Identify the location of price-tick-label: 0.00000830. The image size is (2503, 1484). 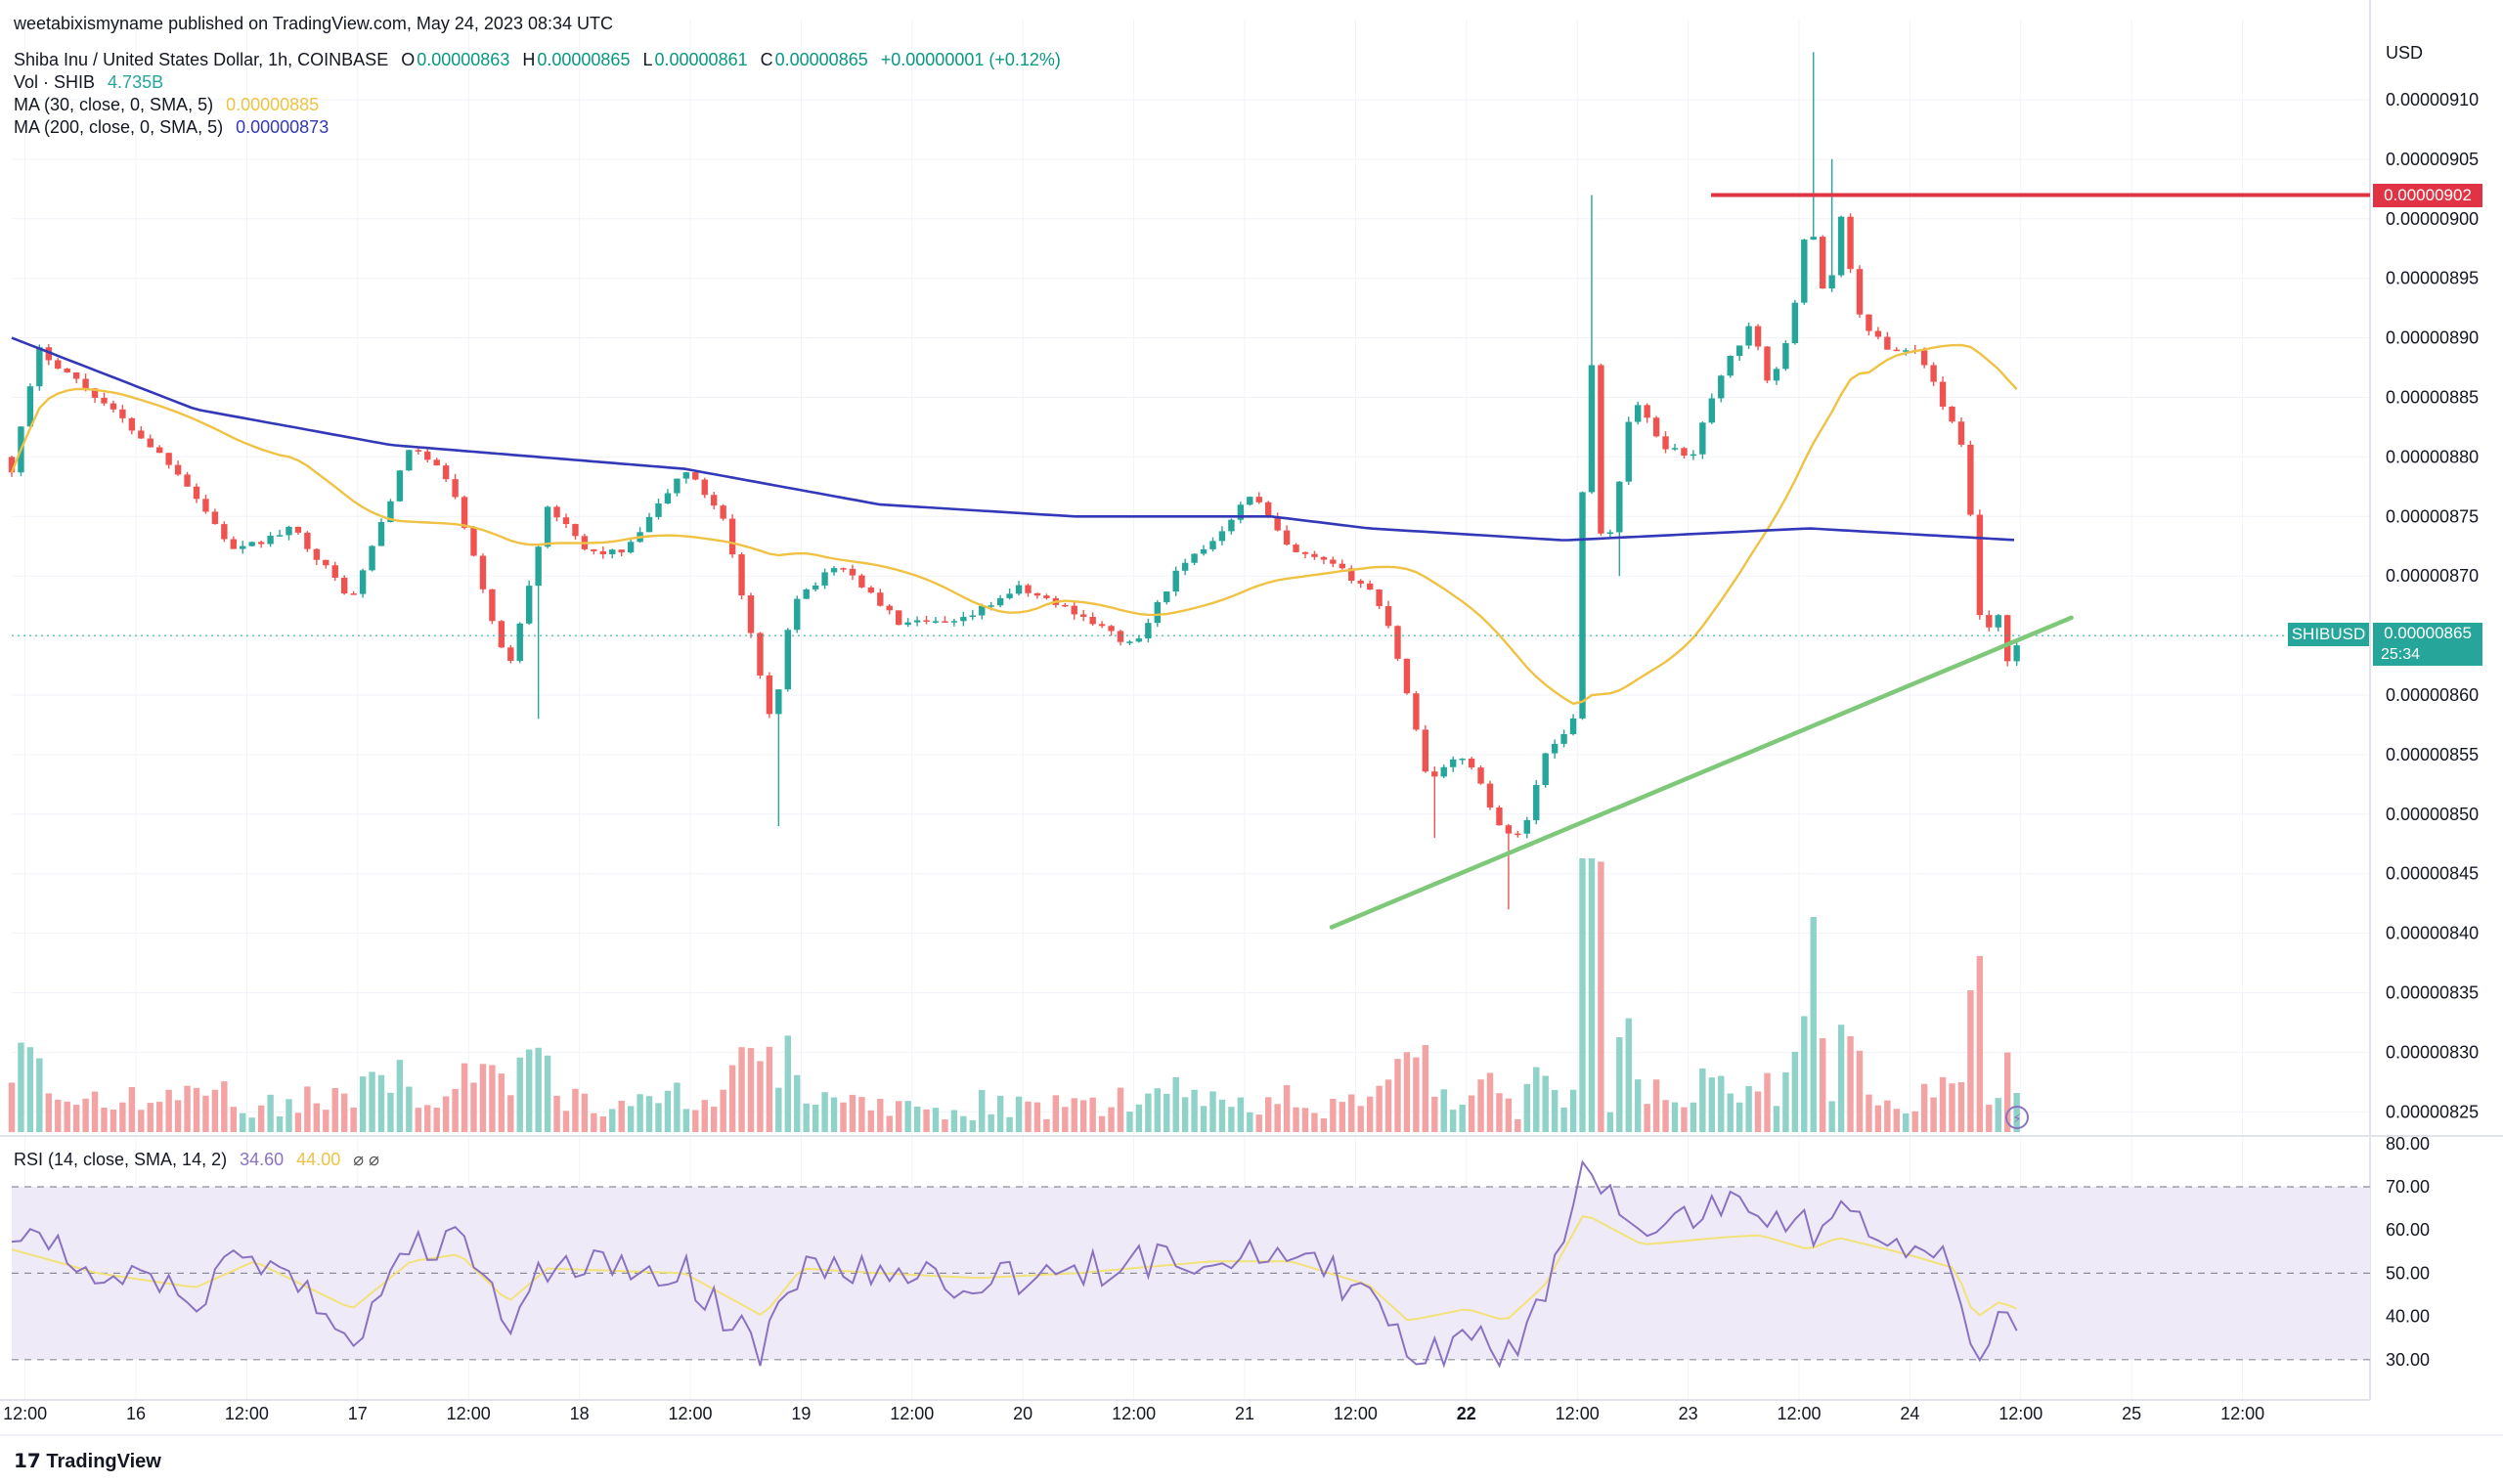
(2432, 1052).